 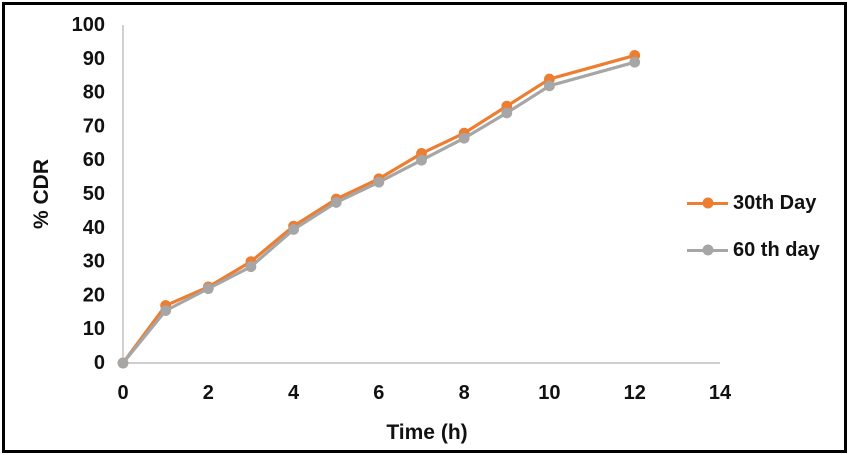 I want to click on legend-entry-60th-day: 60 th day, so click(x=753, y=250).